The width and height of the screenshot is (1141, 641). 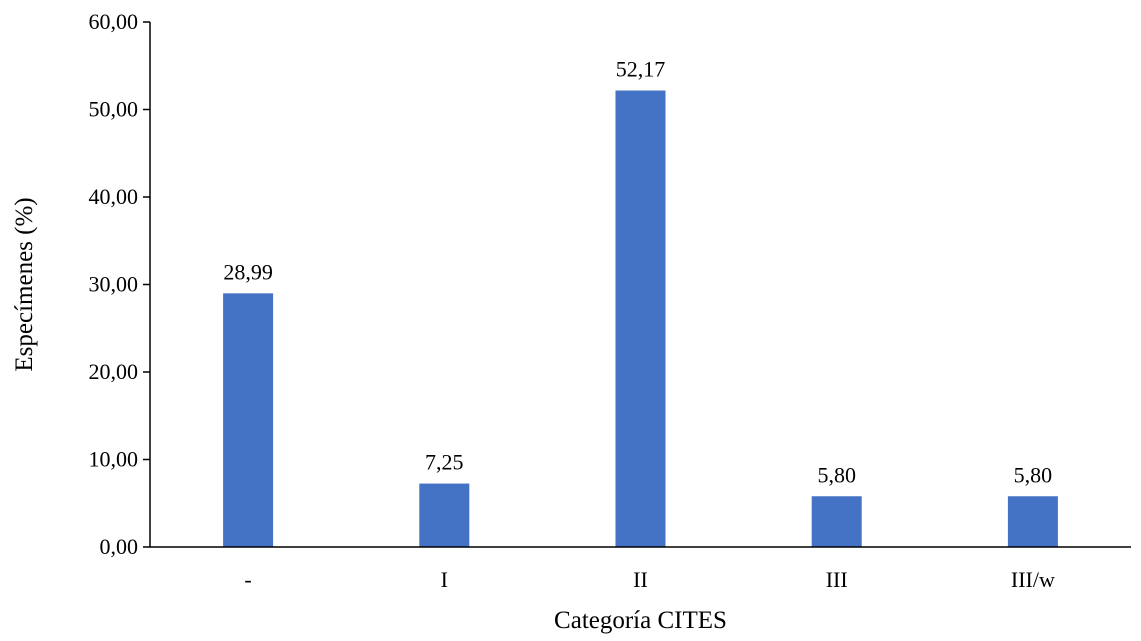 What do you see at coordinates (119, 546) in the screenshot?
I see `y-tick-label: 0,00` at bounding box center [119, 546].